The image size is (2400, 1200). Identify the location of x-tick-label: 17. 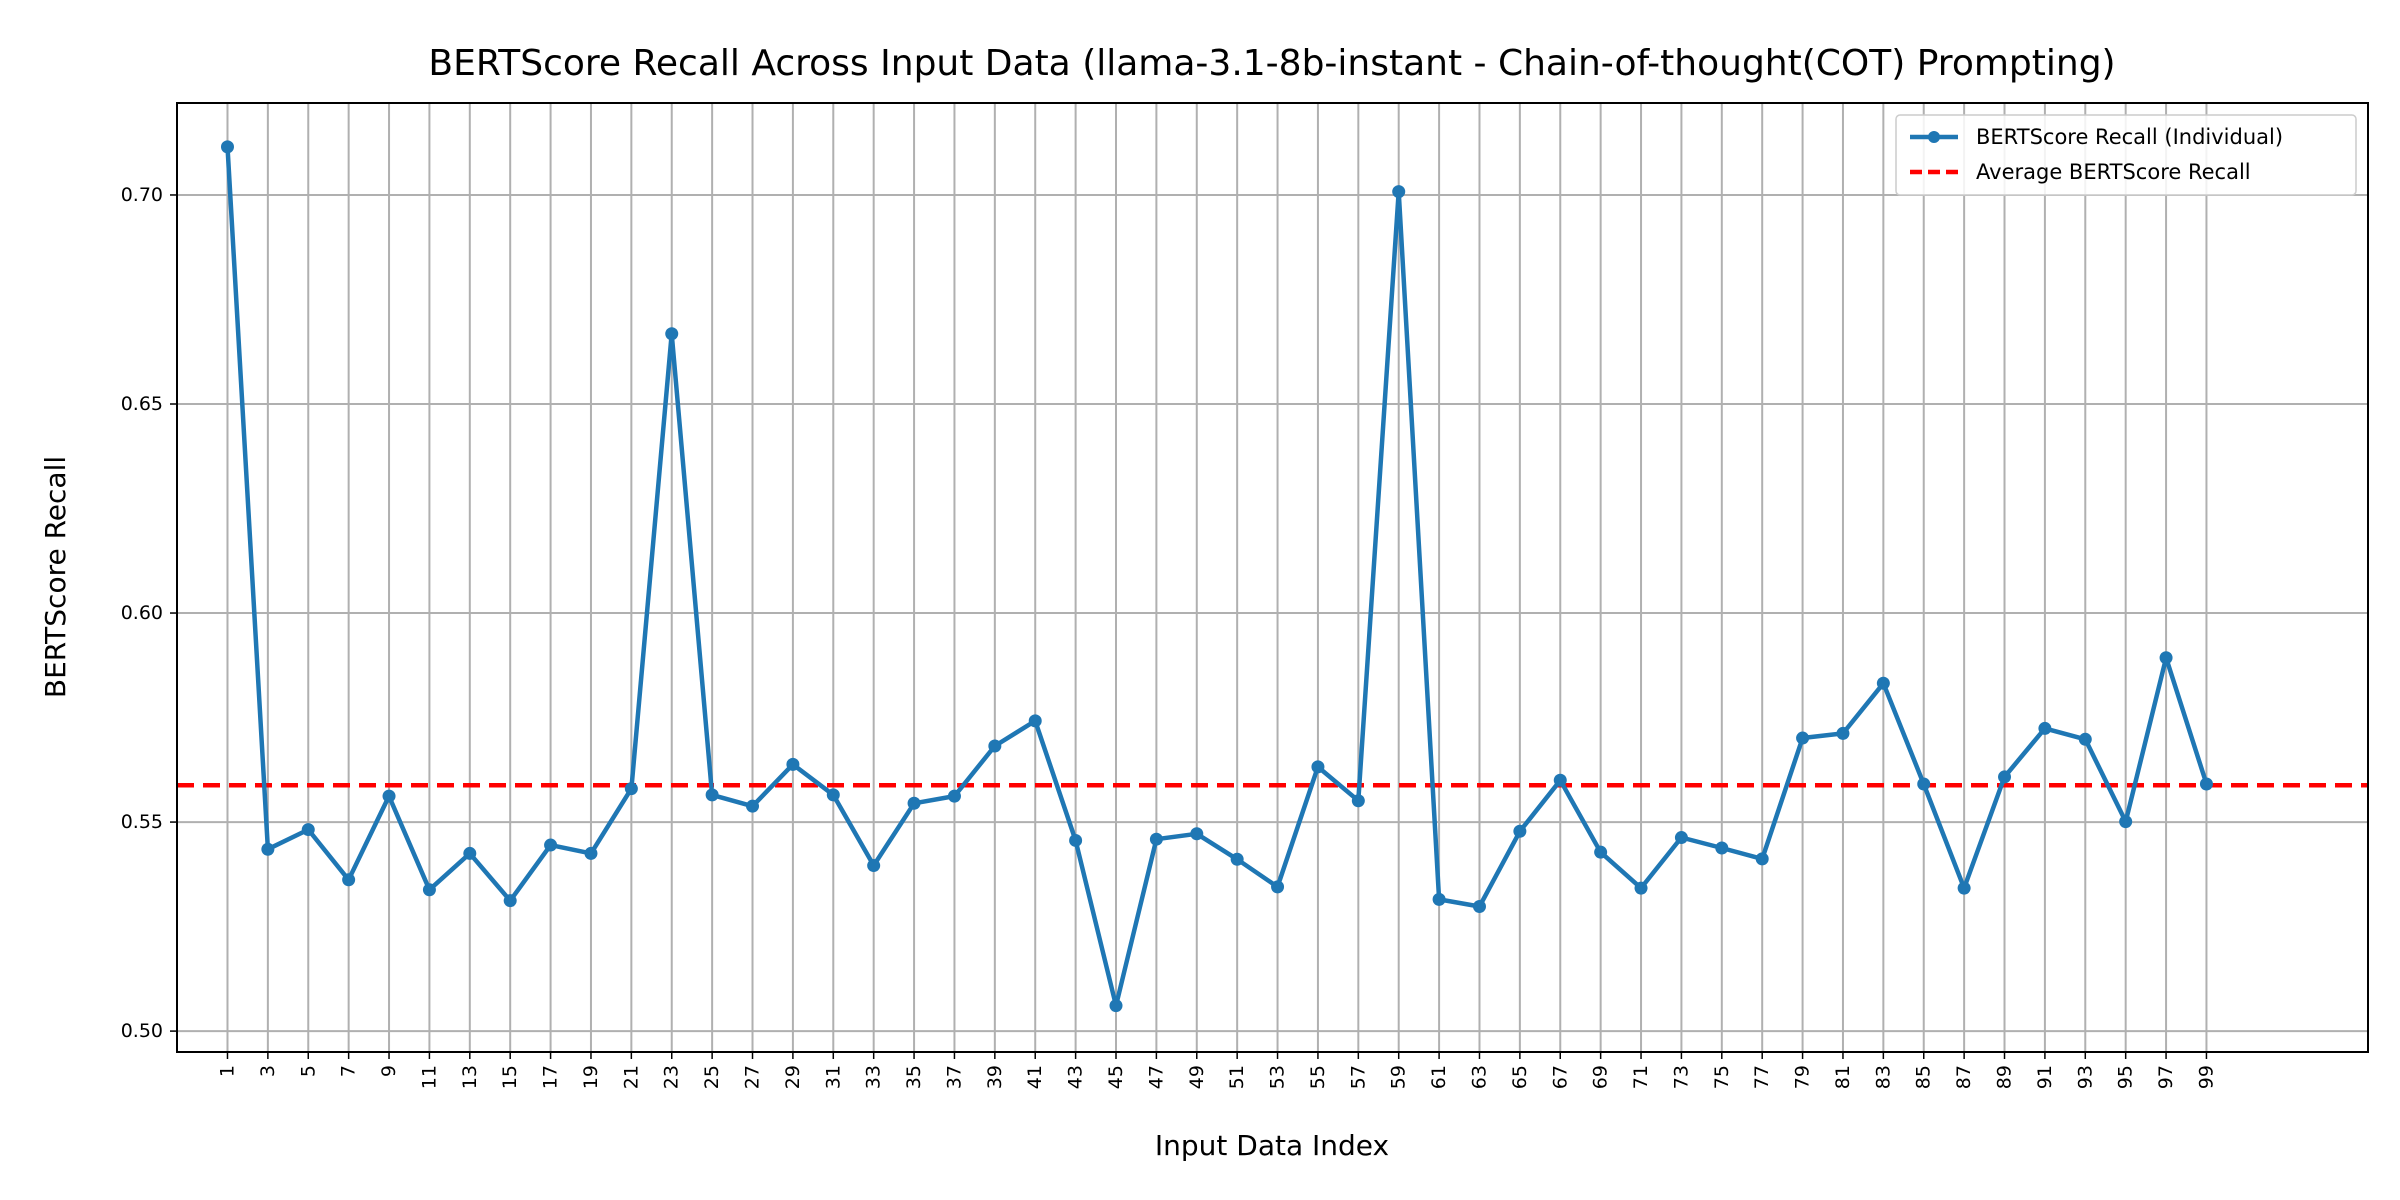
(551, 1077).